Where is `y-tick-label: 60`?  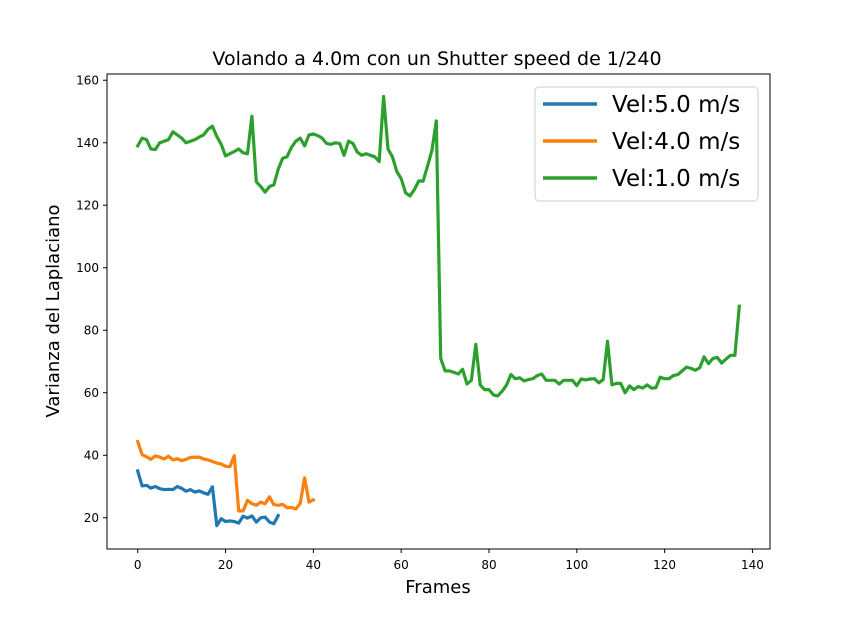 y-tick-label: 60 is located at coordinates (91, 393).